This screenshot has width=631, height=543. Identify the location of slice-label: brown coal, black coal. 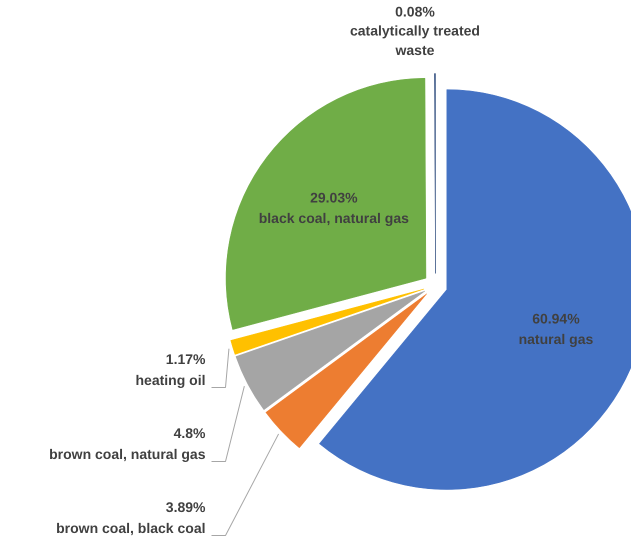
(131, 528).